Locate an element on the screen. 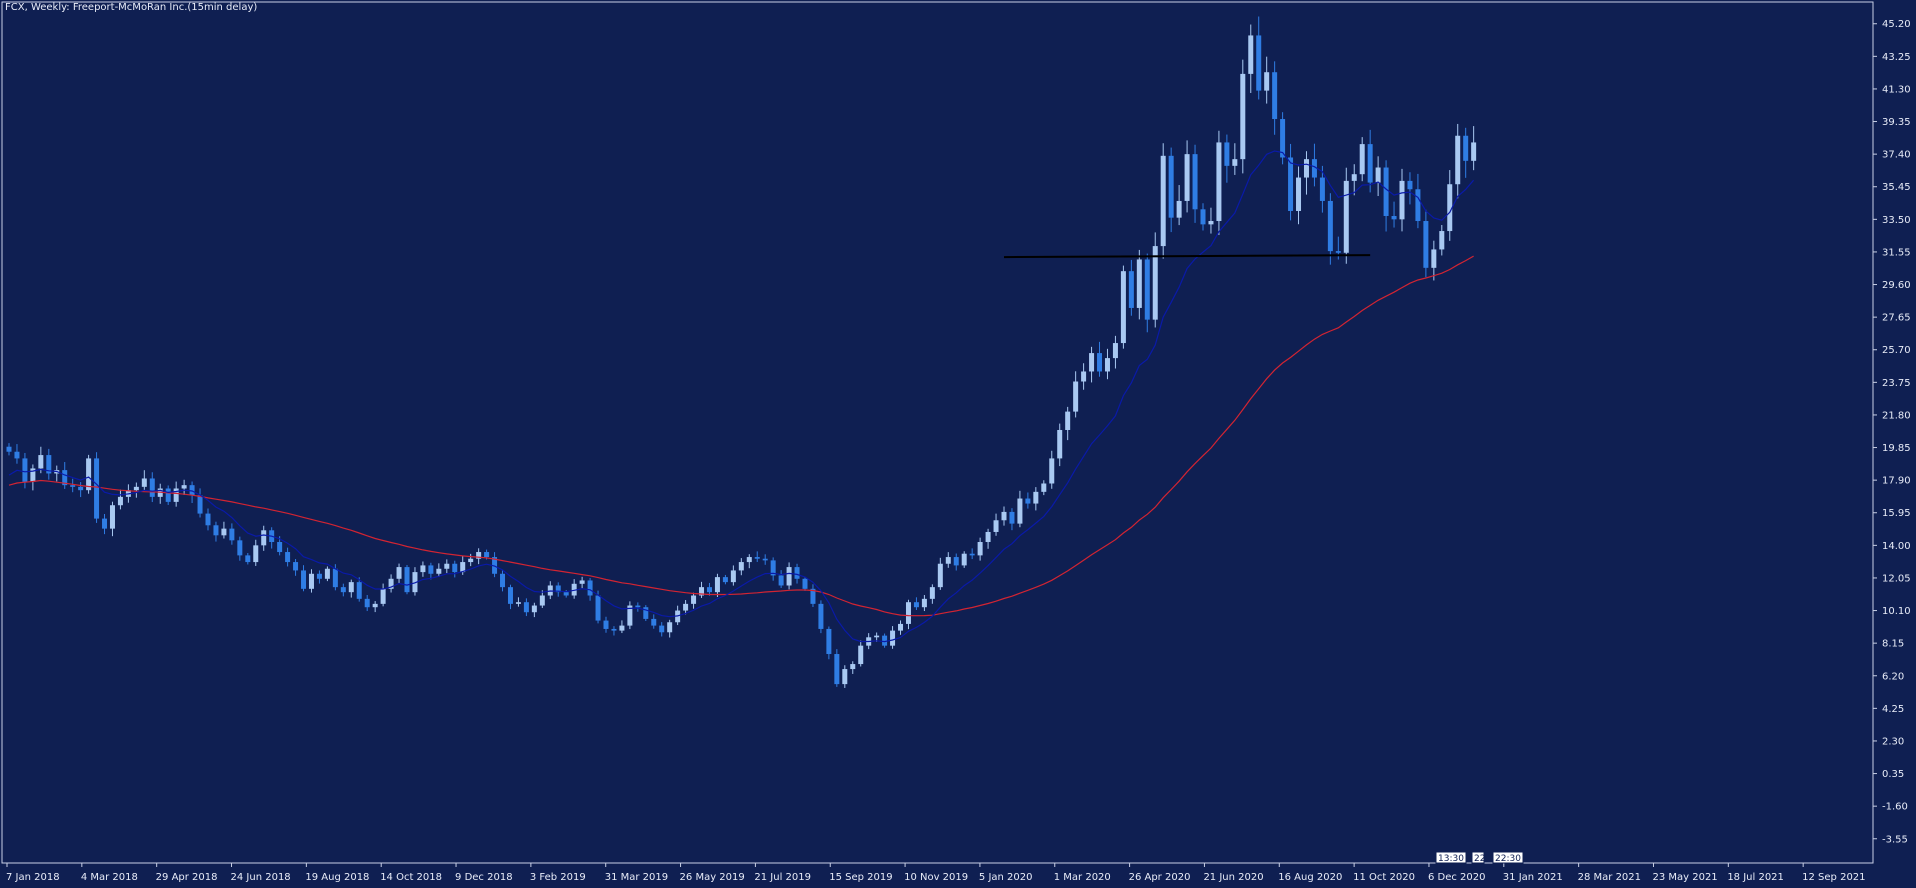  x-tick-label: 3 Feb 2019 is located at coordinates (558, 877).